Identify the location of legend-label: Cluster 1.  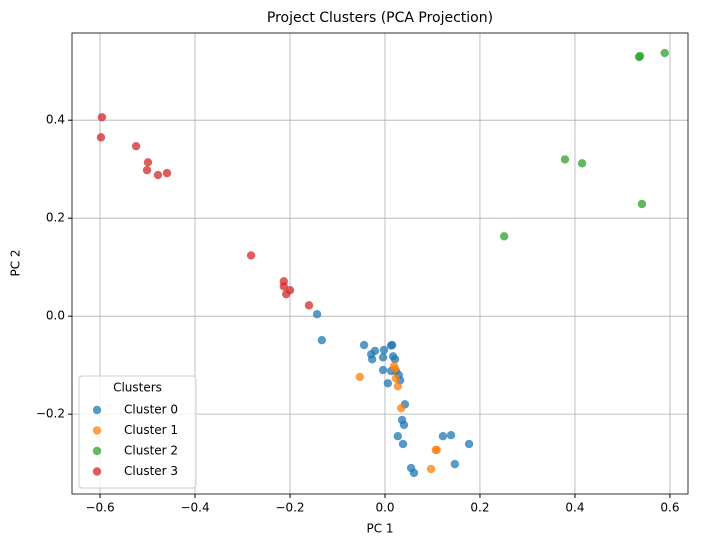
(151, 430).